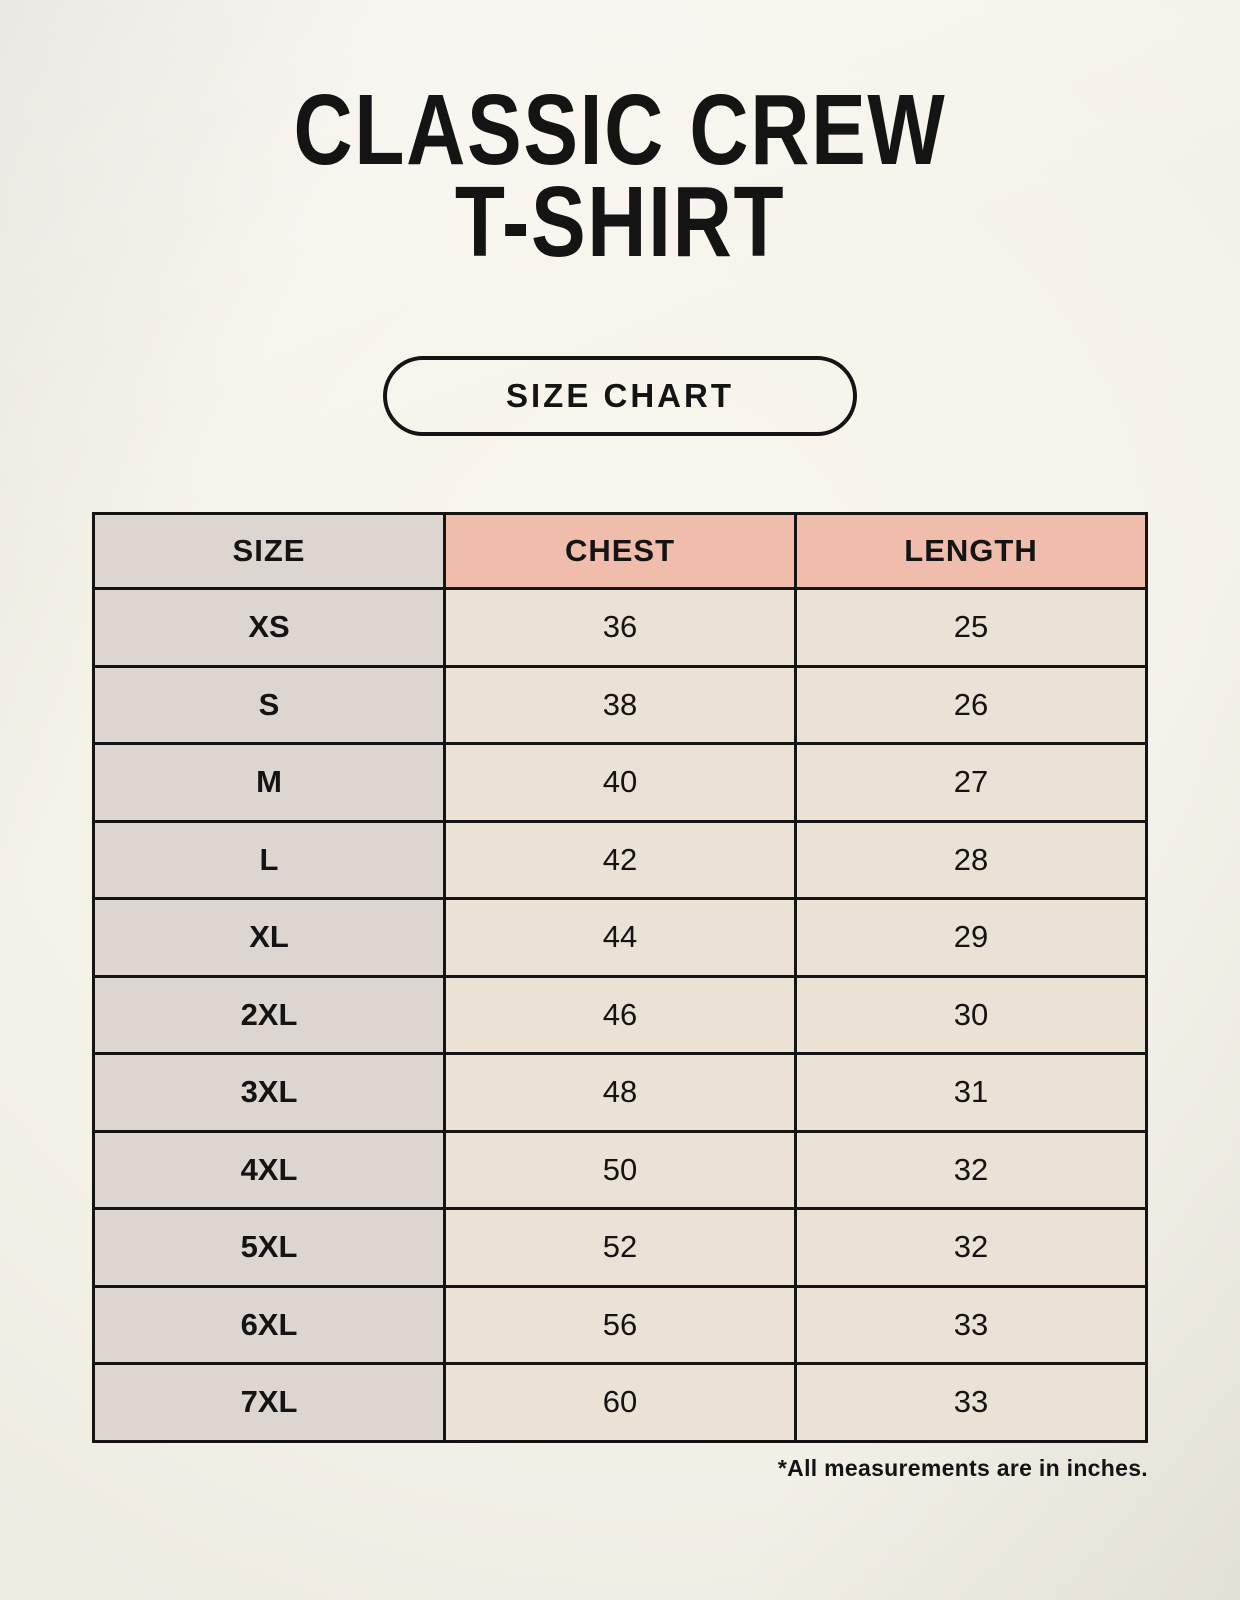 This screenshot has width=1240, height=1600. Describe the element at coordinates (269, 782) in the screenshot. I see `size-cell: M` at that location.